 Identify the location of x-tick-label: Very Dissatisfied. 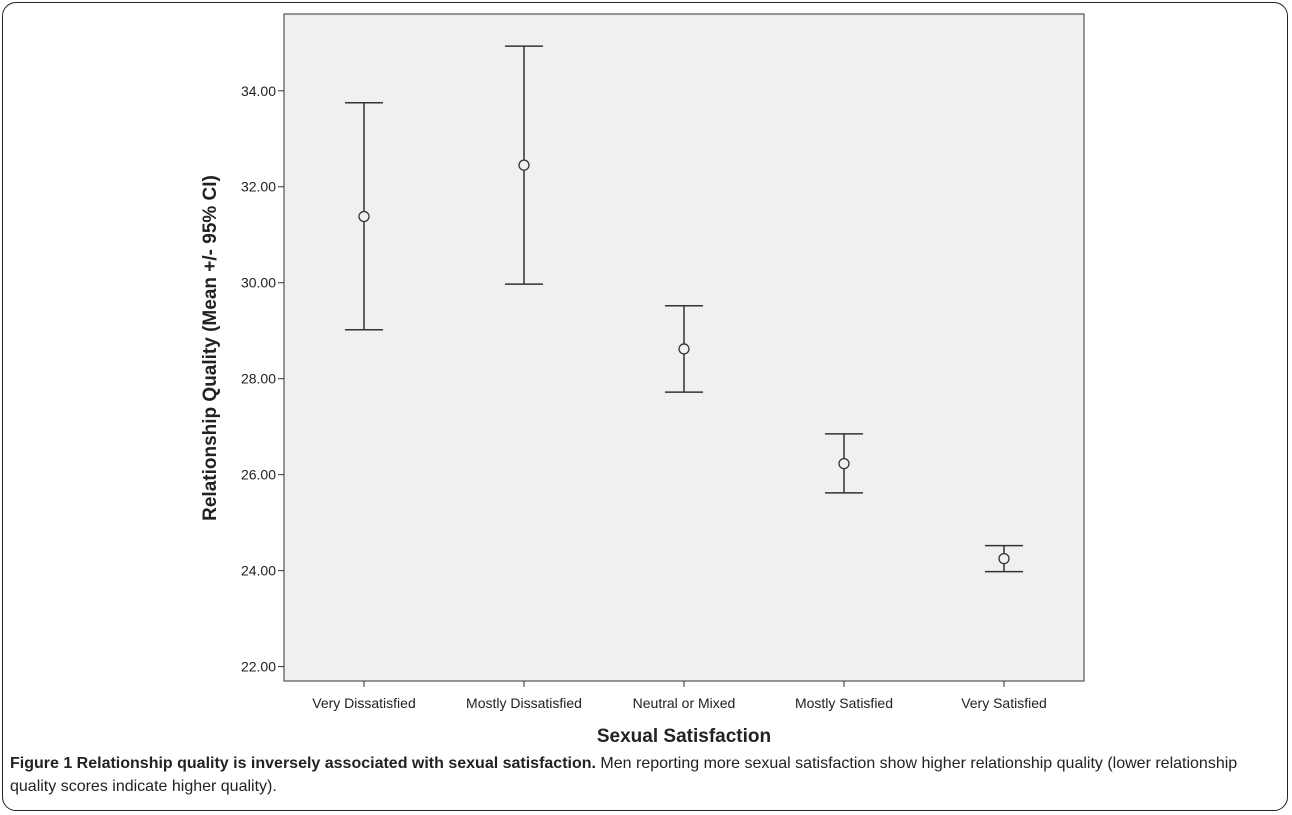
(363, 703).